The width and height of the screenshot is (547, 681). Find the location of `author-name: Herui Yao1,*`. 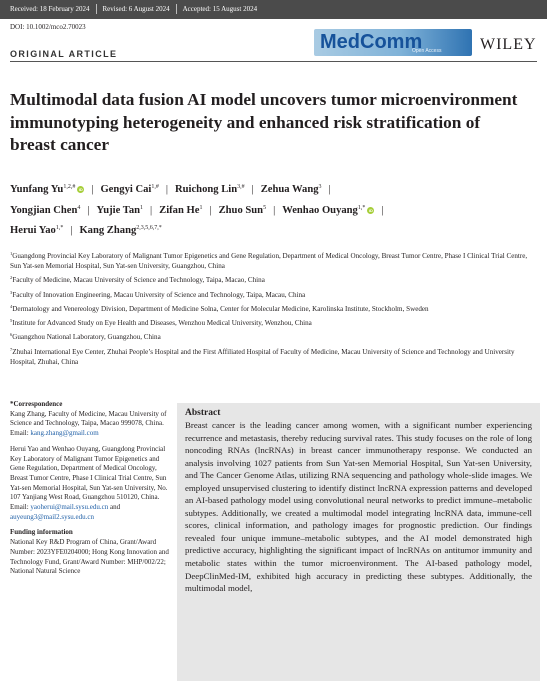

author-name: Herui Yao1,* is located at coordinates (36, 230).